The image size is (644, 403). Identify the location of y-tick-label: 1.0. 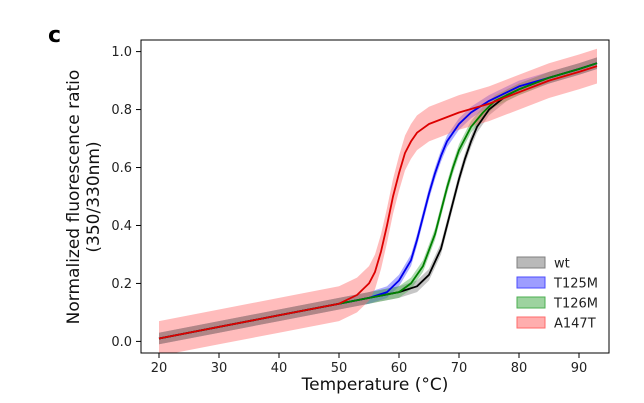
(121, 52).